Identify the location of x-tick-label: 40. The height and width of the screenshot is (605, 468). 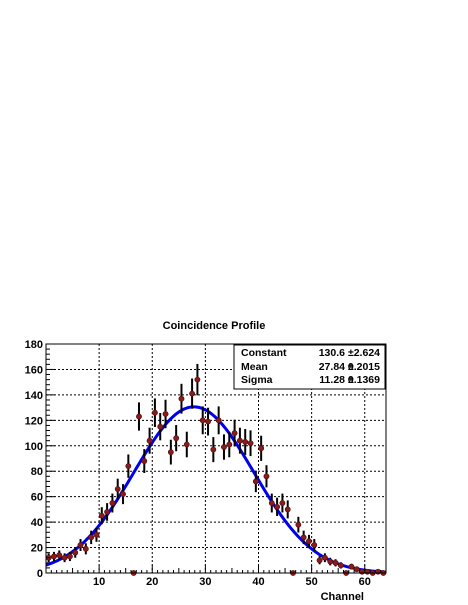
(258, 582).